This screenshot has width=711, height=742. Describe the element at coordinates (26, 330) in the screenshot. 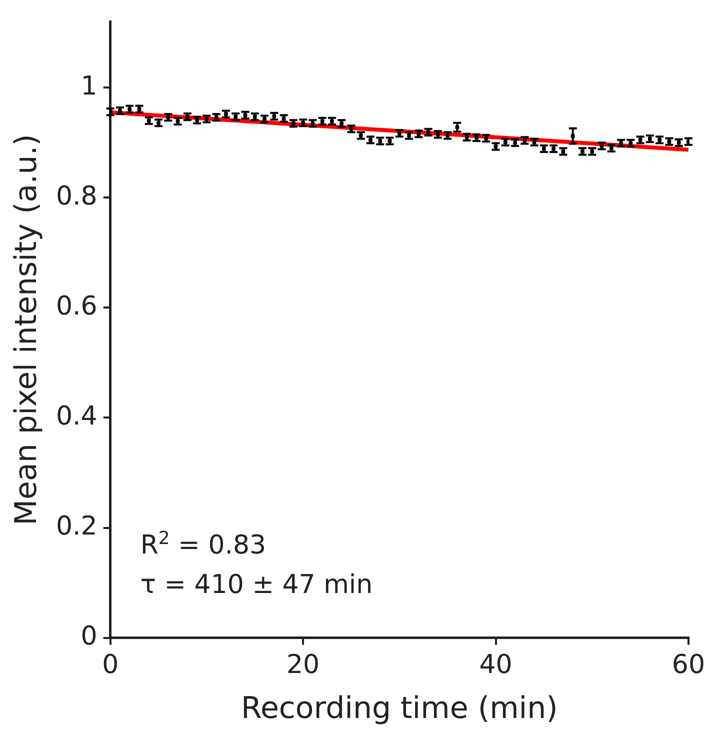

I see `y-axis-title: Mean pixel intensity (a.u.)` at that location.